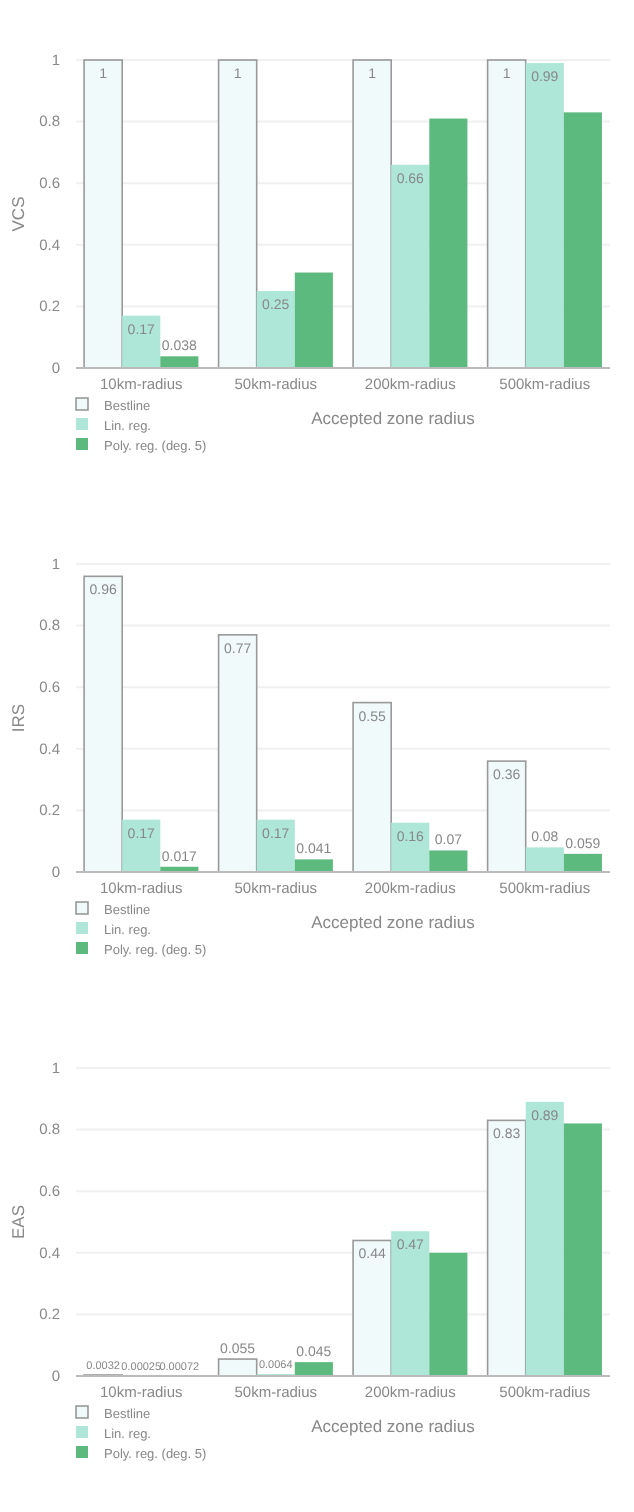 This screenshot has width=634, height=1512. I want to click on y-axis-title: EAS, so click(18, 1222).